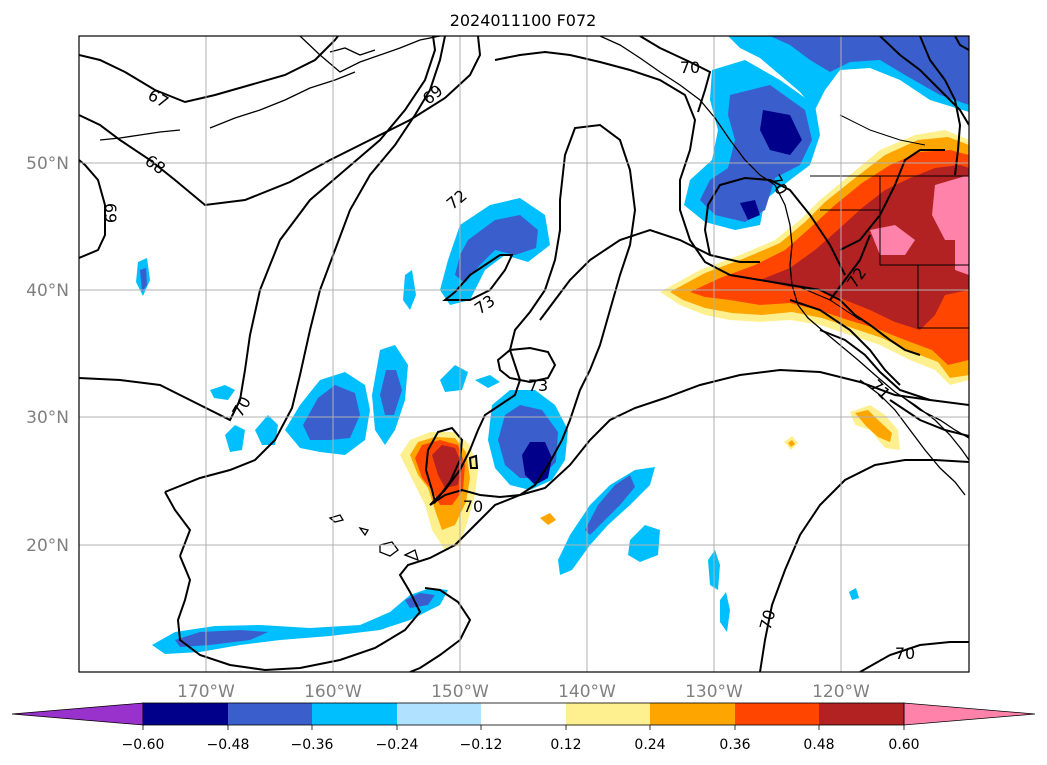  I want to click on lon-label: 170°W, so click(206, 692).